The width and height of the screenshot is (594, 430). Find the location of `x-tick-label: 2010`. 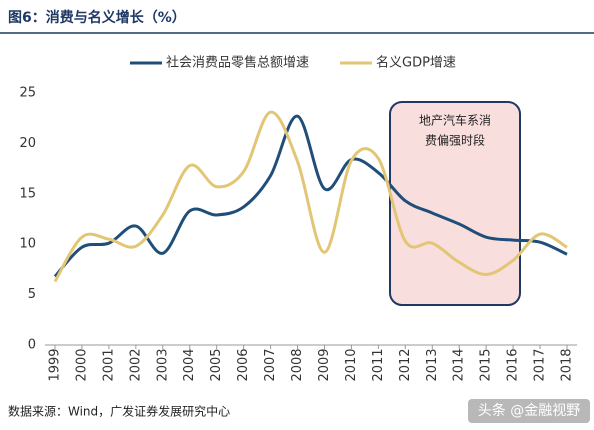

x-tick-label: 2010 is located at coordinates (351, 364).